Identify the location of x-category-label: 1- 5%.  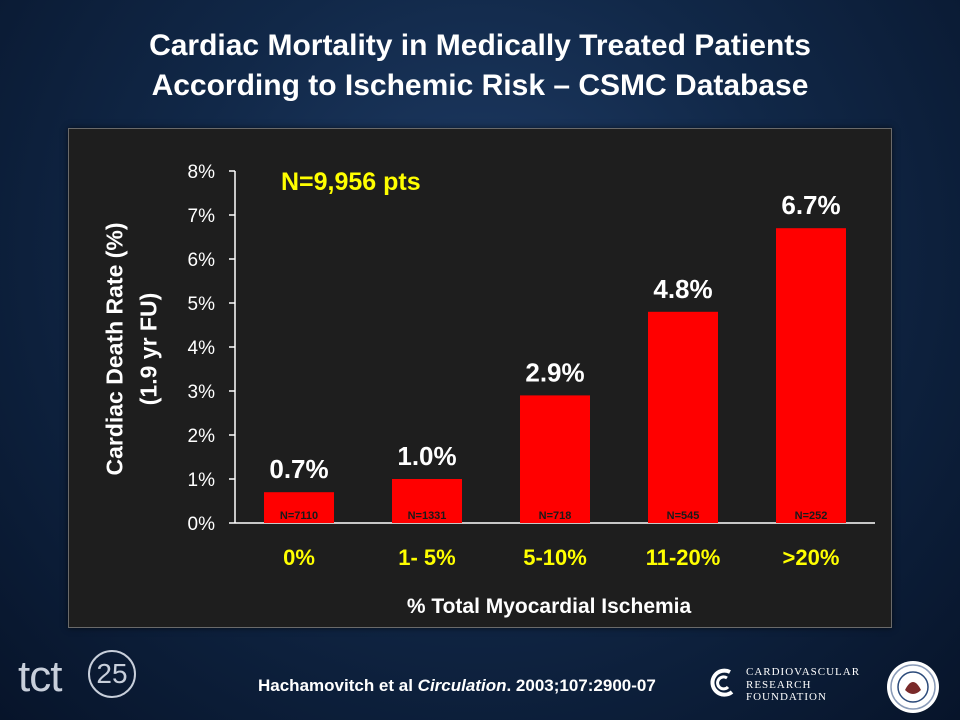
(426, 557).